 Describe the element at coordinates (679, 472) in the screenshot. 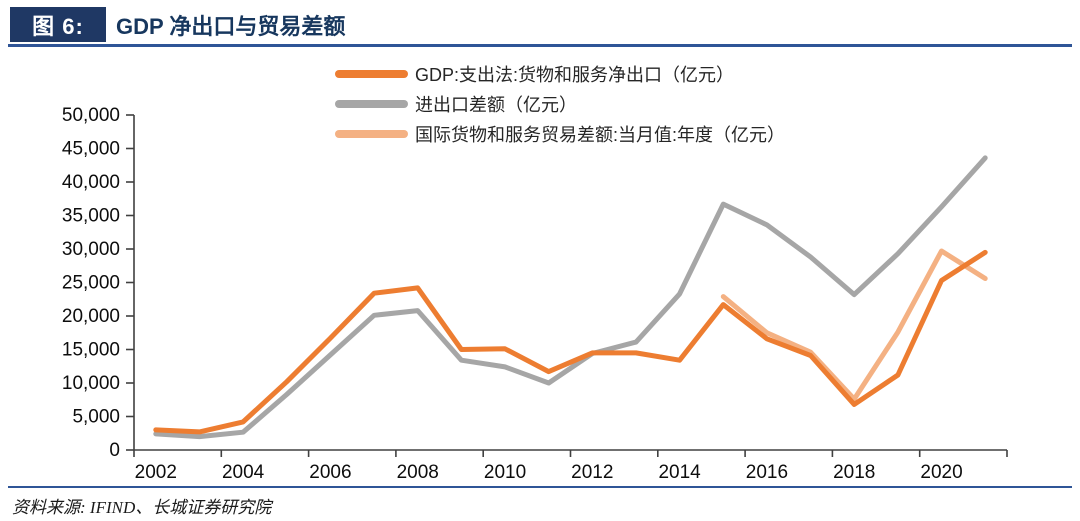

I see `x-tick-label: 2014` at that location.